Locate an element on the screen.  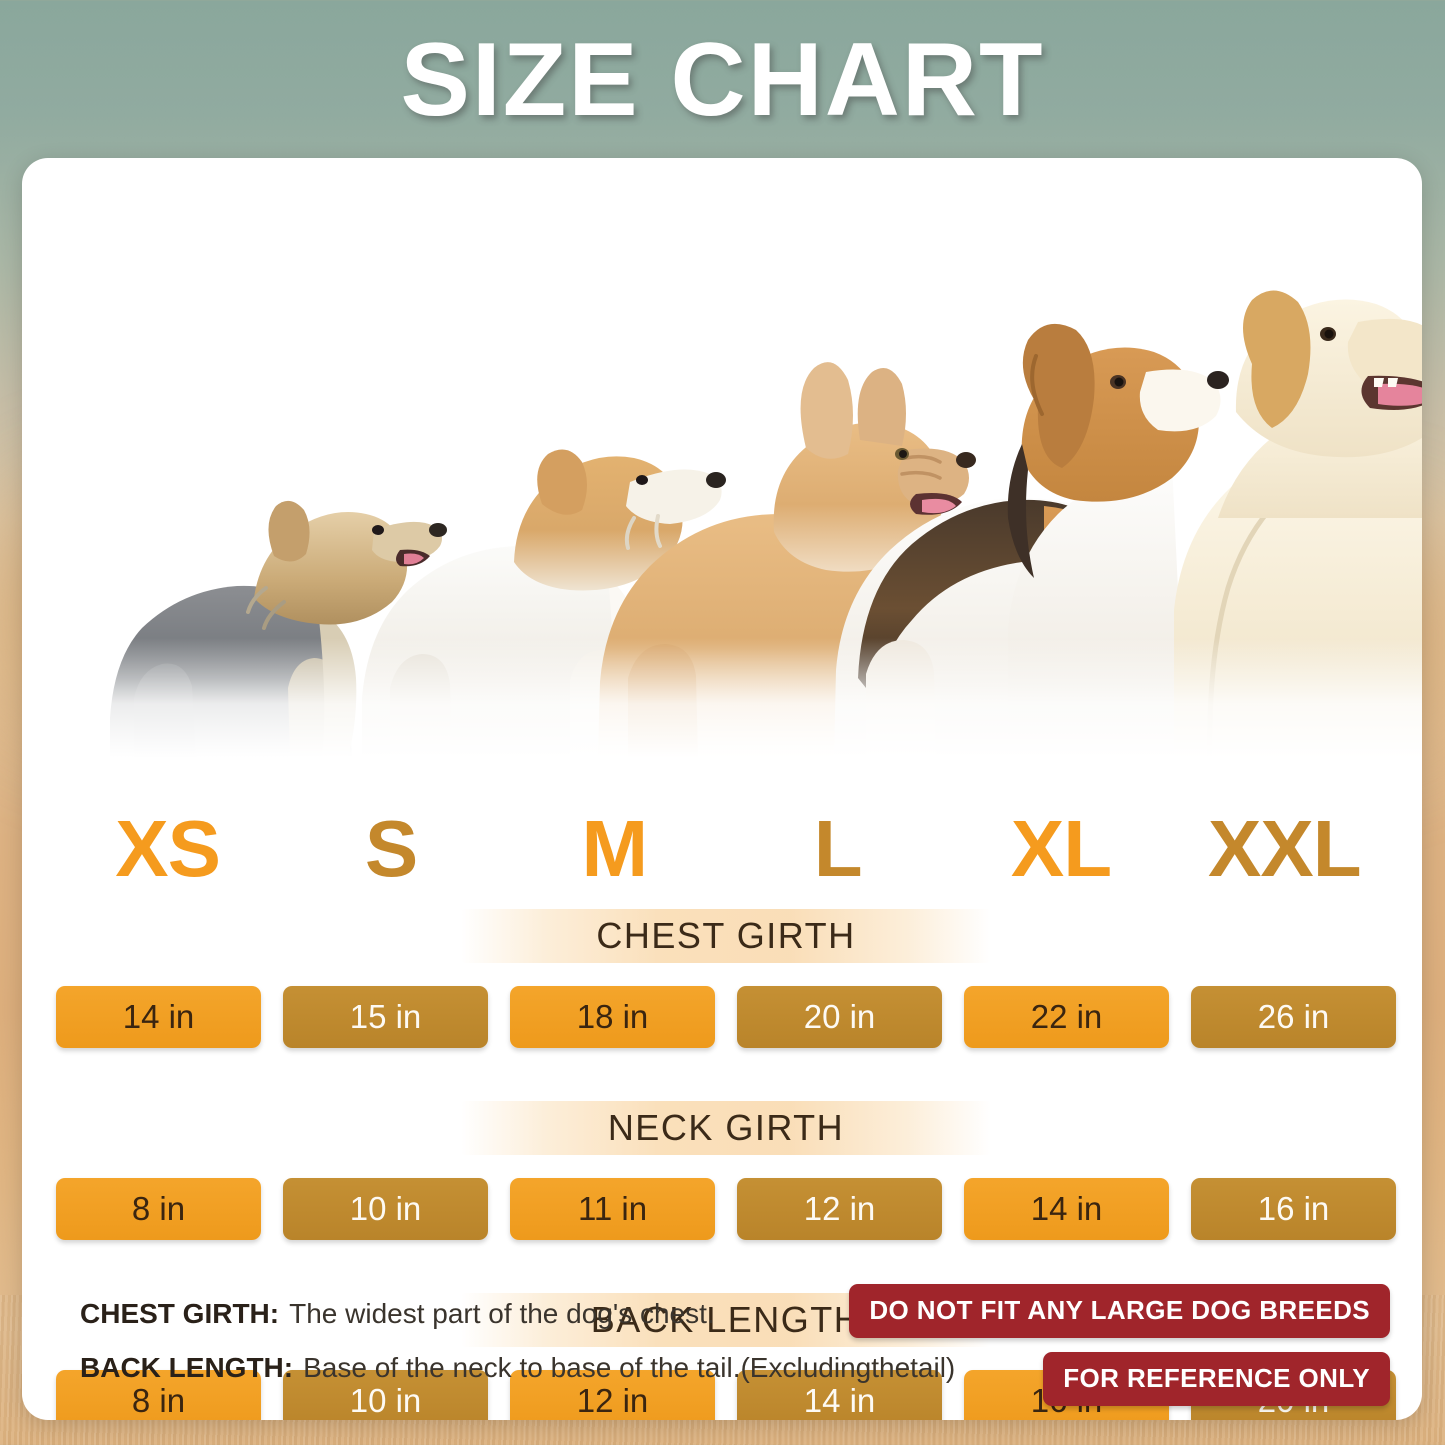
value-chest-s: 15 in is located at coordinates (385, 1017).